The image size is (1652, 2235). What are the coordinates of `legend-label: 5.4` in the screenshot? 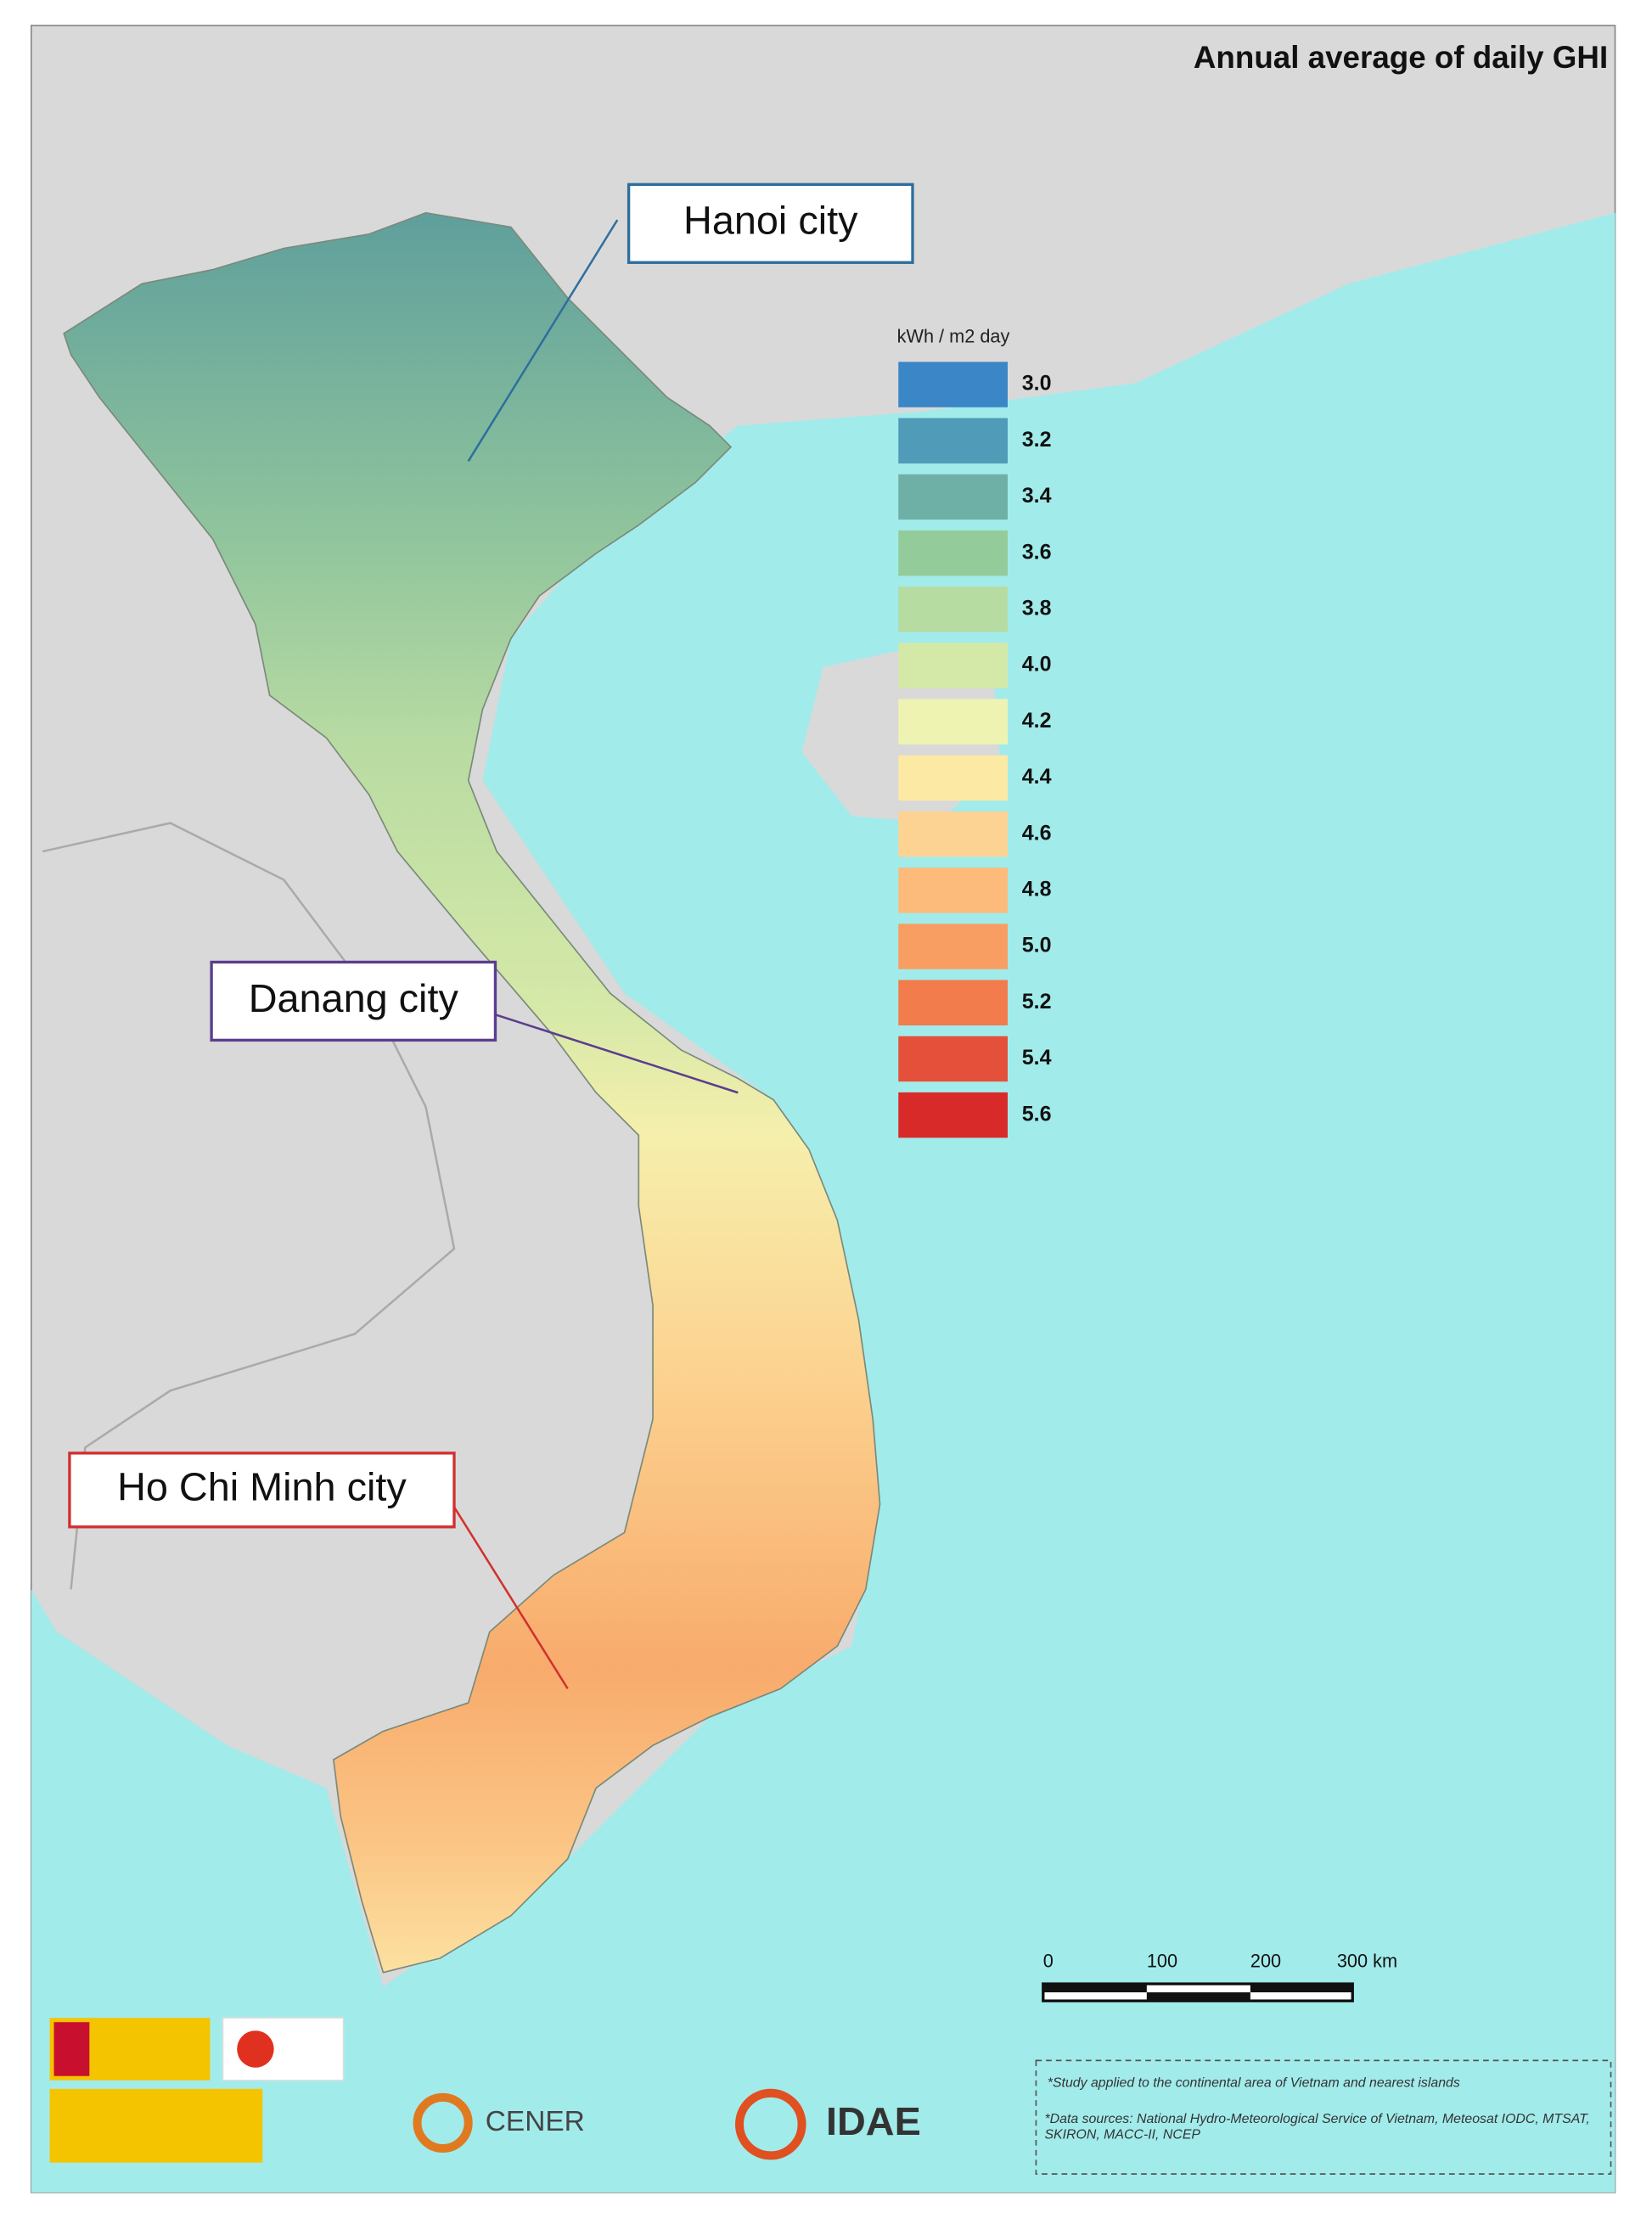 It's located at (1037, 1058).